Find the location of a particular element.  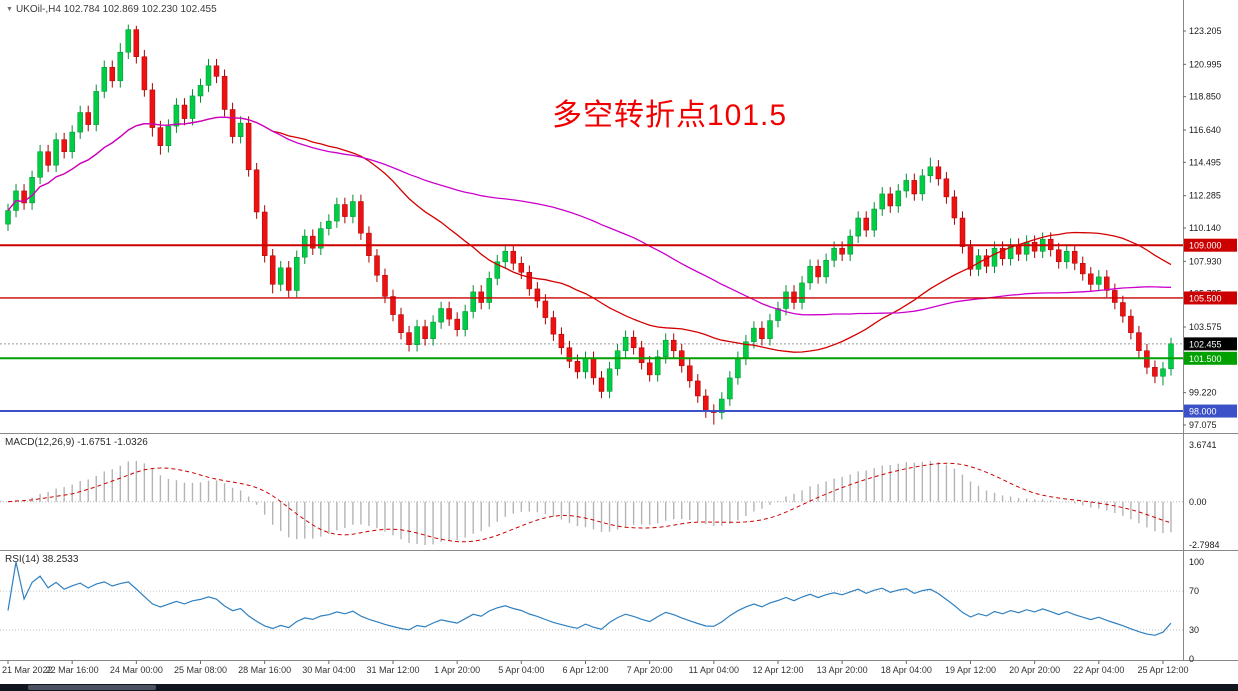

time-axis-label: 22 Mar 16:00 is located at coordinates (72, 670).